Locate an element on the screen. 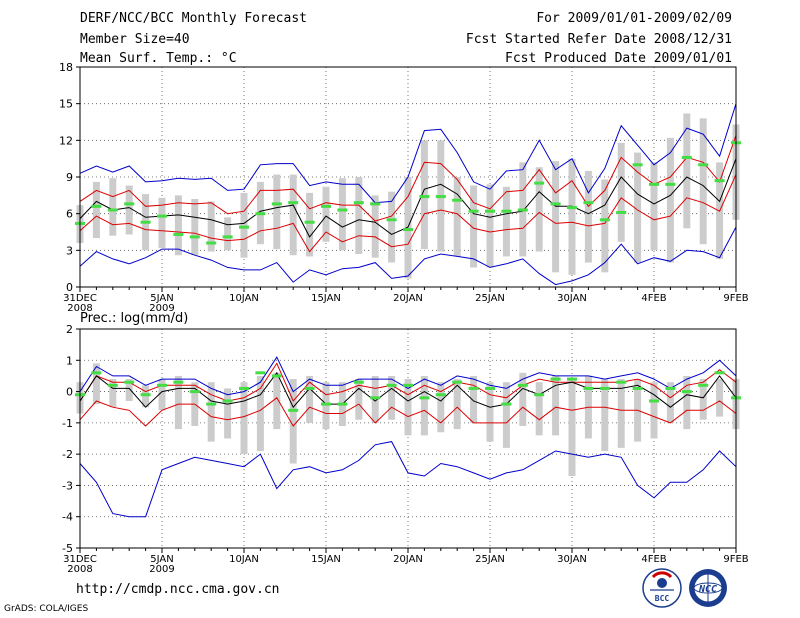 The width and height of the screenshot is (800, 618). y-tick-label: 15 is located at coordinates (66, 104).